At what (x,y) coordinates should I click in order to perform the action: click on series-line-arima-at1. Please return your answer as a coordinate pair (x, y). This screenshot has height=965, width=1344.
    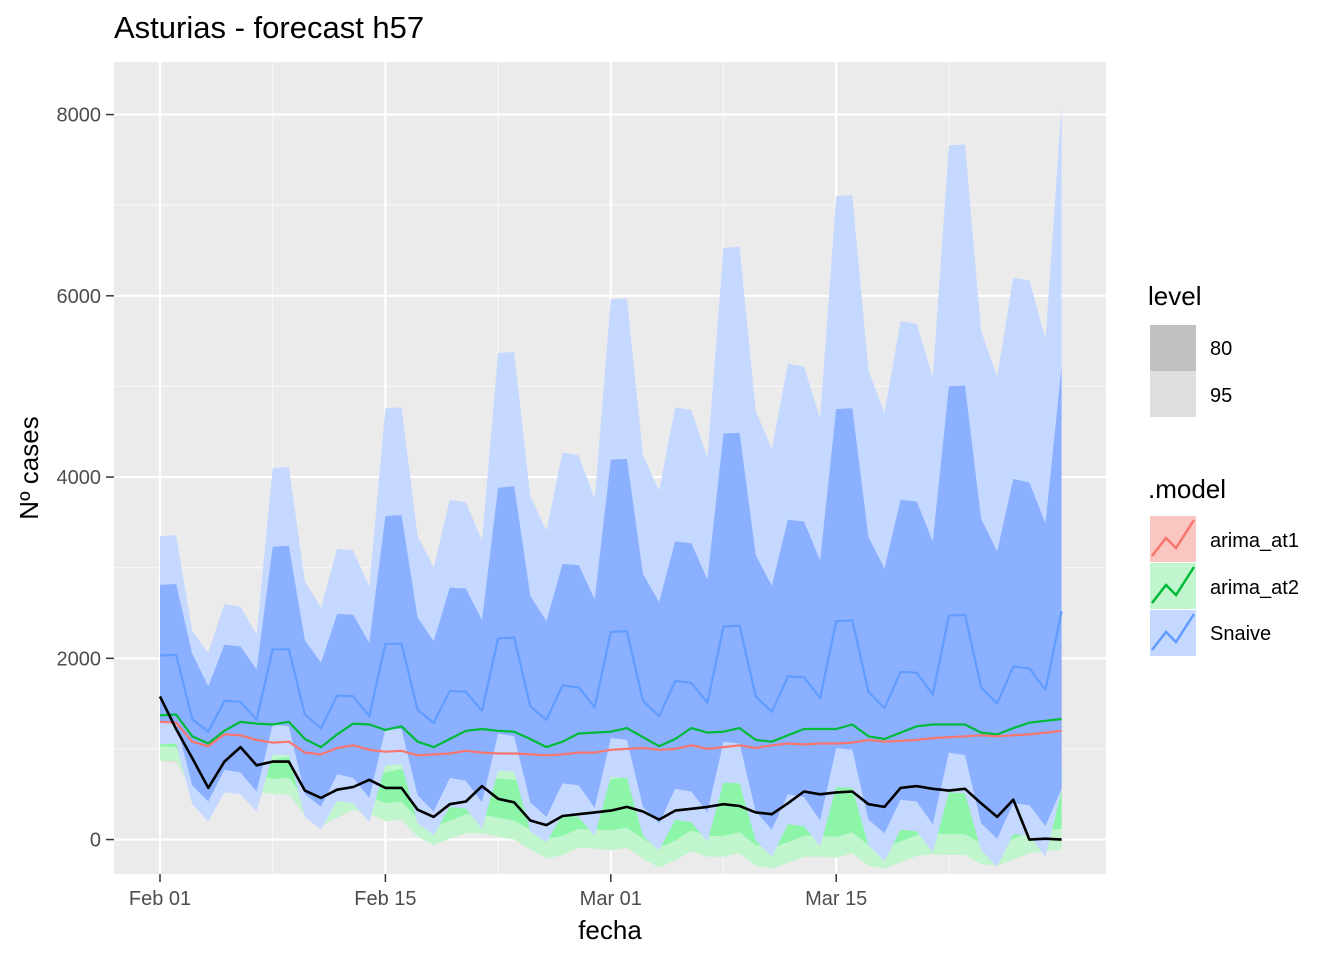
    Looking at the image, I should click on (610, 738).